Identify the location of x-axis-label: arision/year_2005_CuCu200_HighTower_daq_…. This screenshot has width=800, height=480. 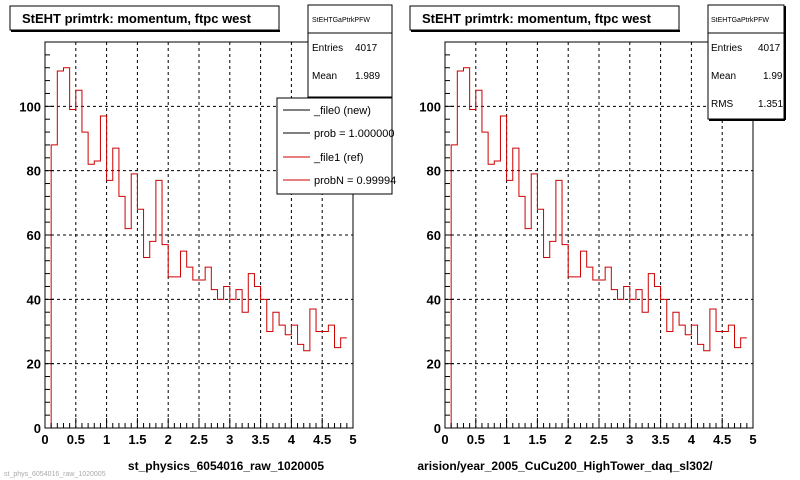
(565, 466).